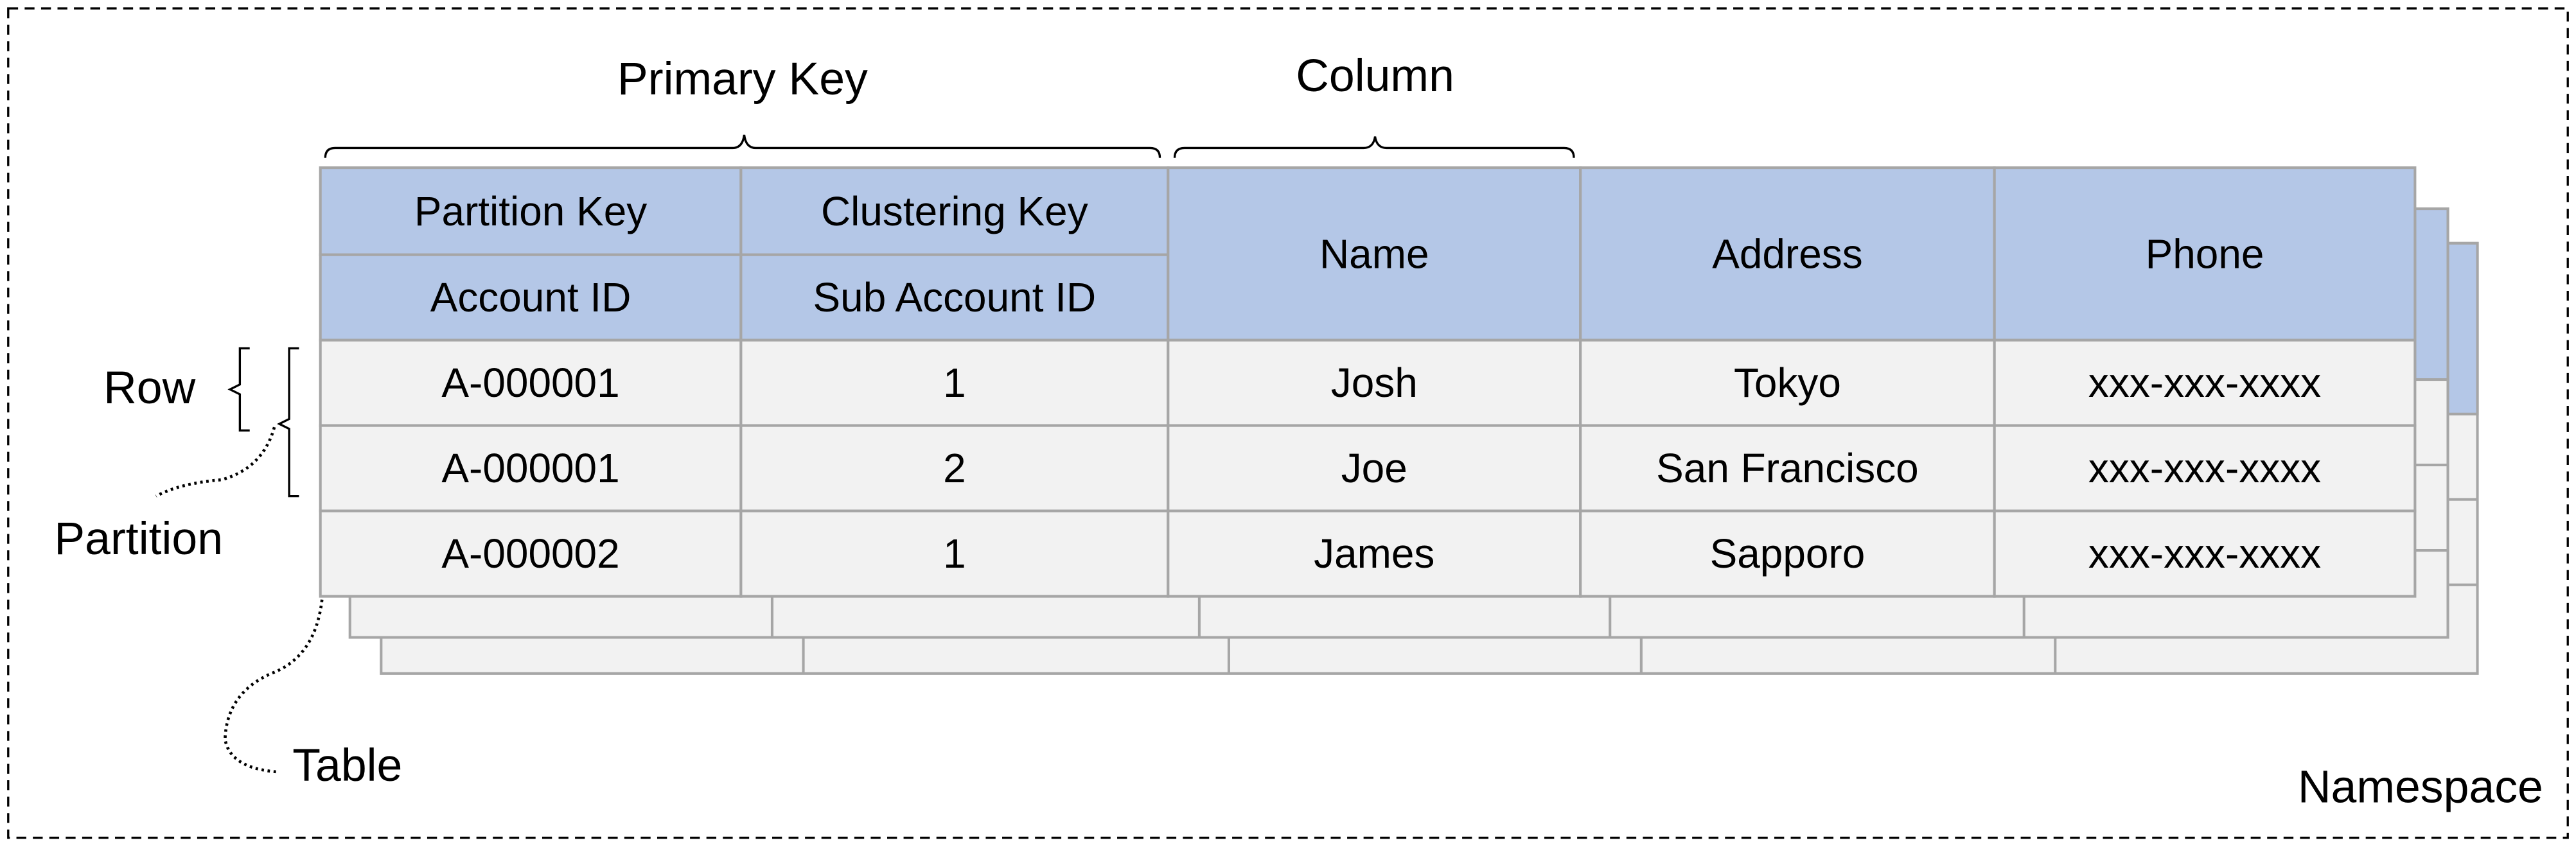 Image resolution: width=2576 pixels, height=856 pixels. What do you see at coordinates (1375, 75) in the screenshot?
I see `column-label: Column` at bounding box center [1375, 75].